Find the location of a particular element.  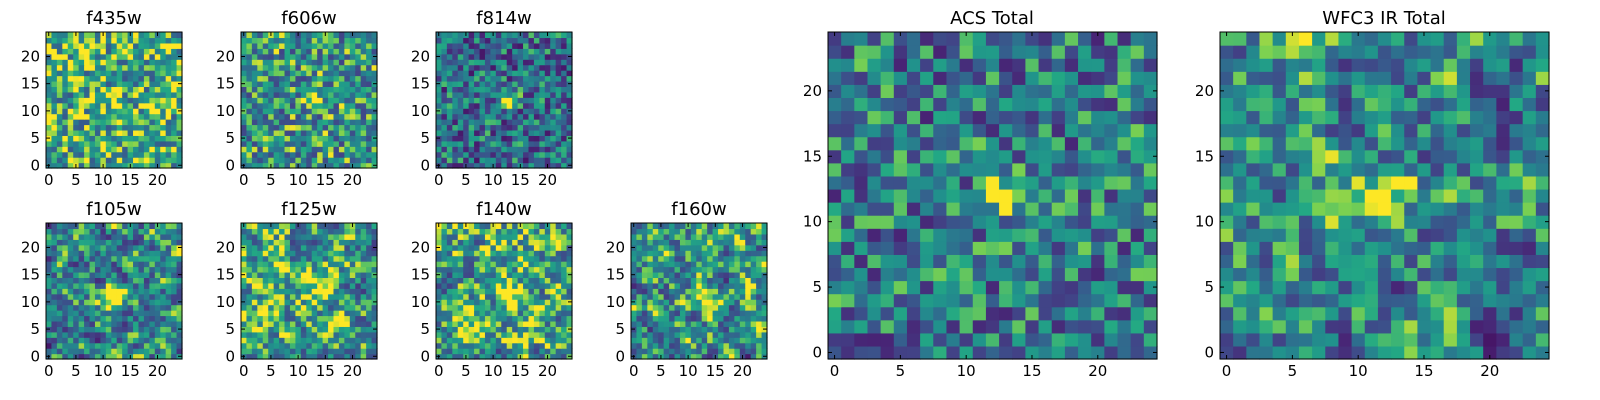

heatmap-cells is located at coordinates (699, 291).